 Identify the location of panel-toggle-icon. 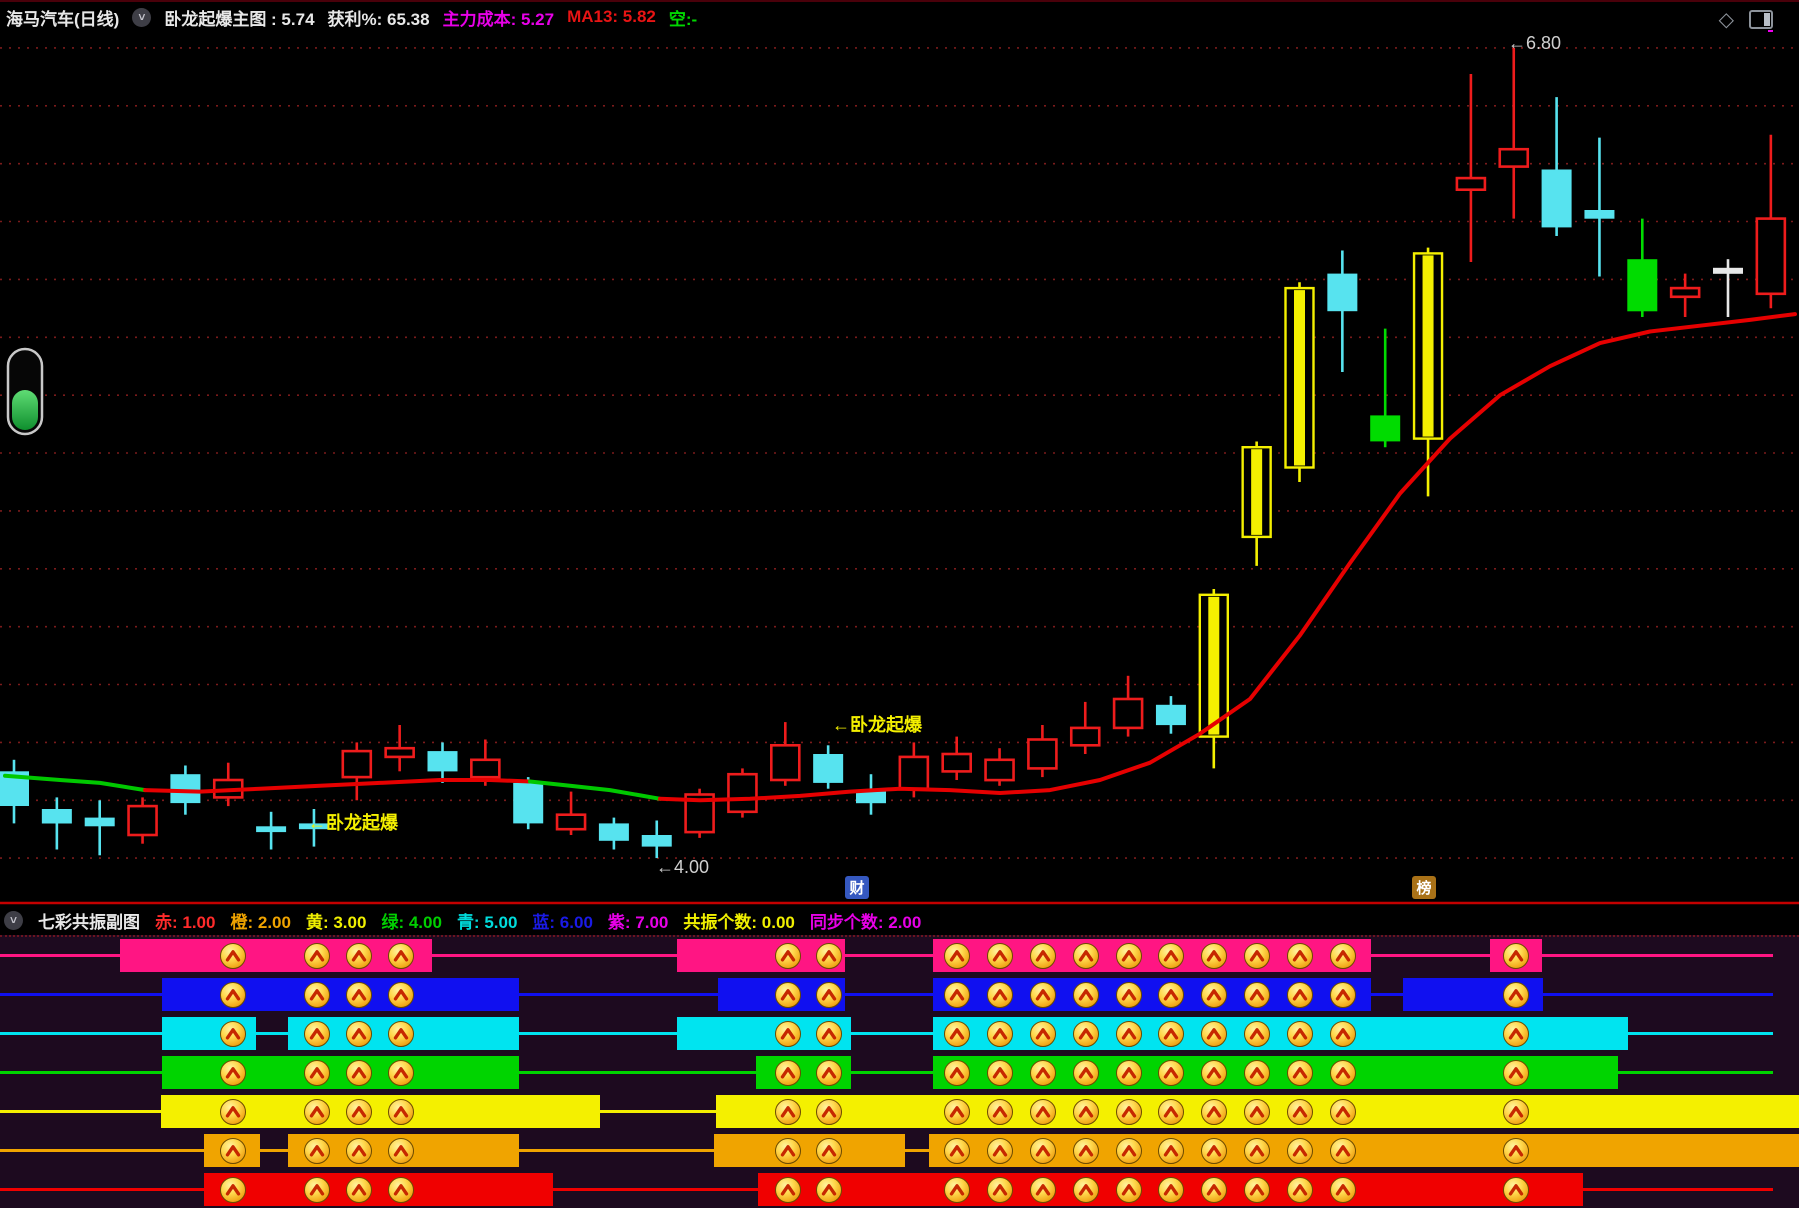
(1761, 19).